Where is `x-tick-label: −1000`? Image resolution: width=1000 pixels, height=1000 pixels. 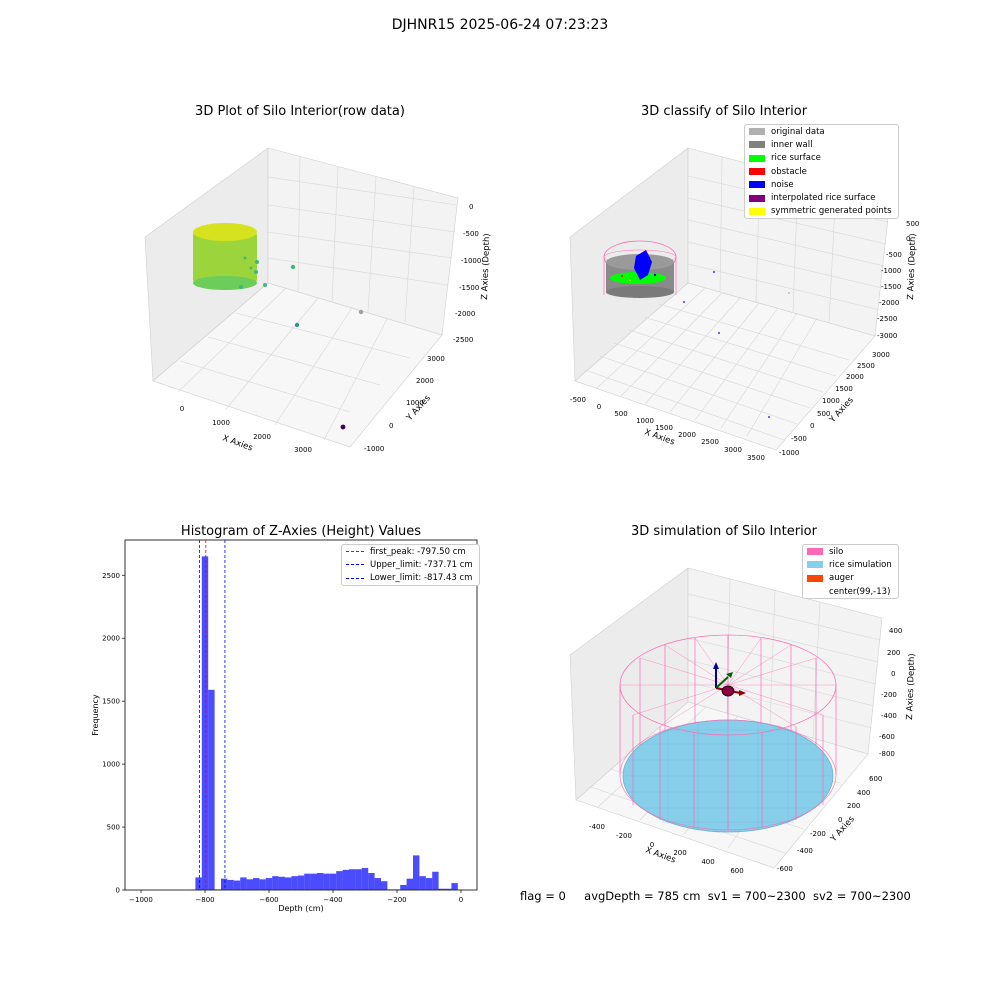 x-tick-label: −1000 is located at coordinates (141, 900).